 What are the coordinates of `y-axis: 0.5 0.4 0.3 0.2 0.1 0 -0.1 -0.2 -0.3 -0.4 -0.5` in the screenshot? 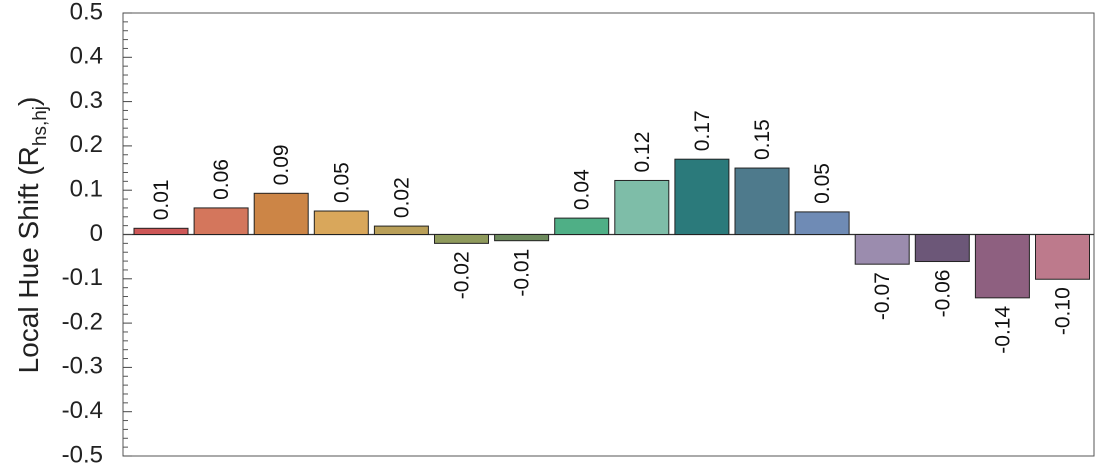 It's located at (97, 234).